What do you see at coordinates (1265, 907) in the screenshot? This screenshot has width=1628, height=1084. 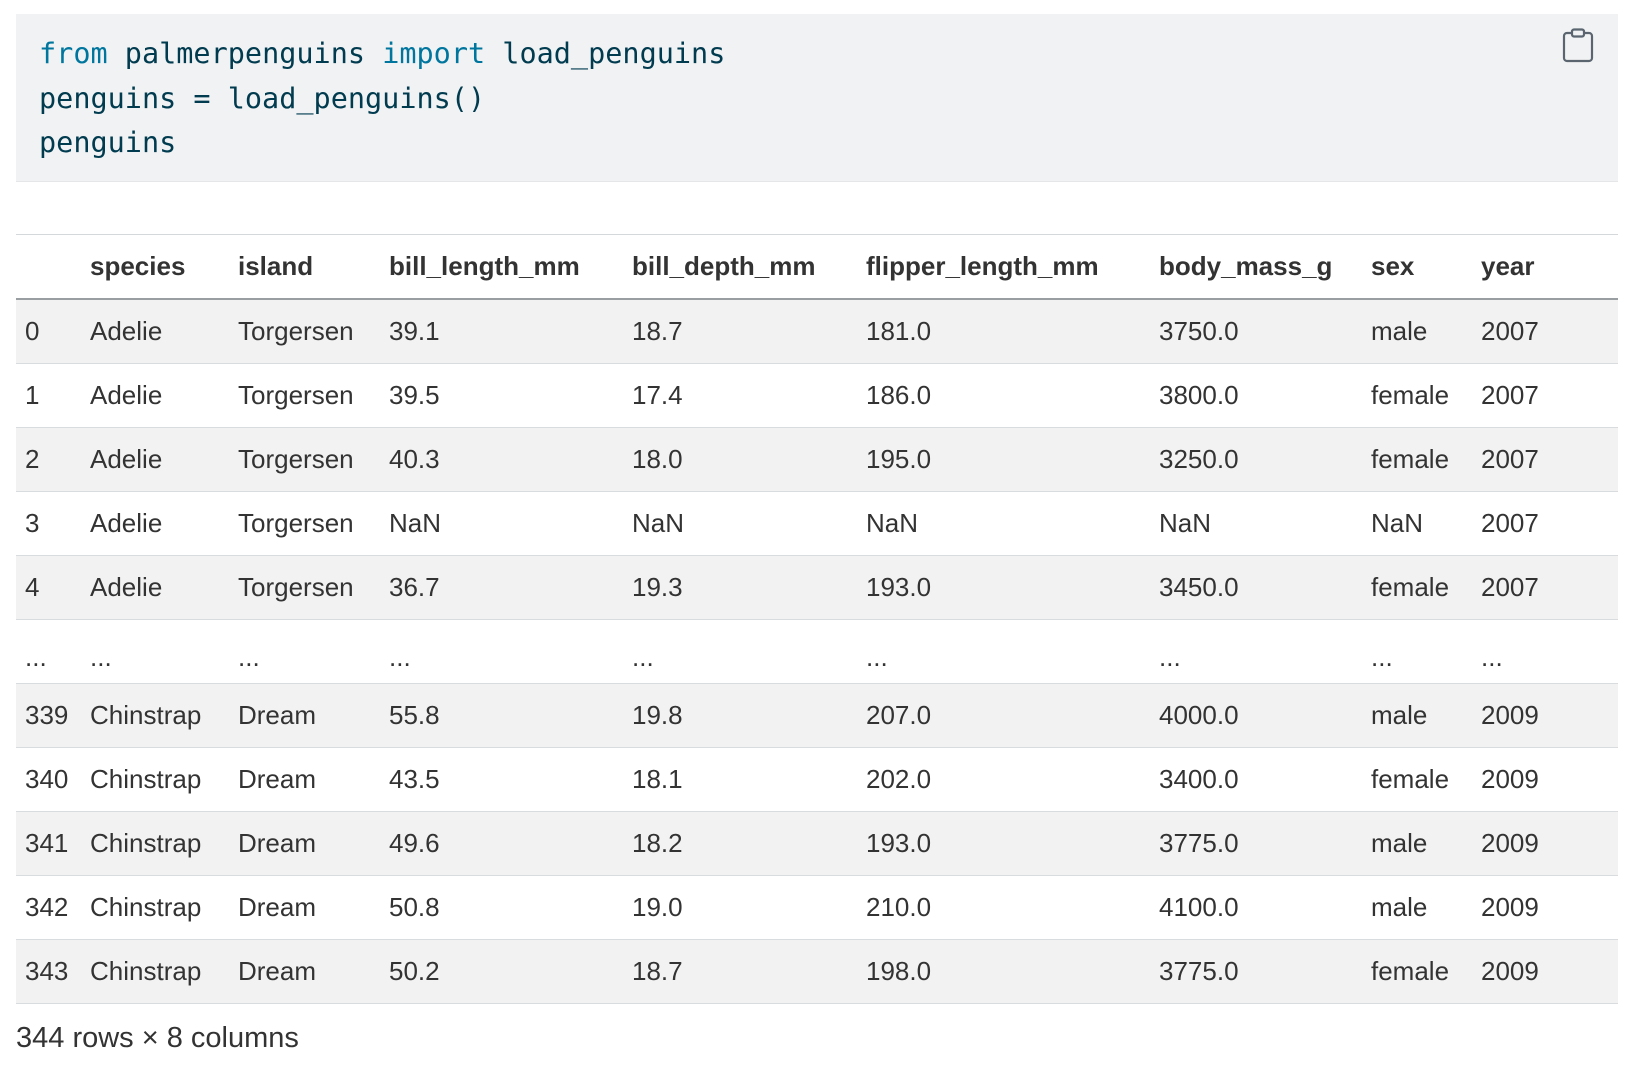 I see `table-cell: 4100.0` at bounding box center [1265, 907].